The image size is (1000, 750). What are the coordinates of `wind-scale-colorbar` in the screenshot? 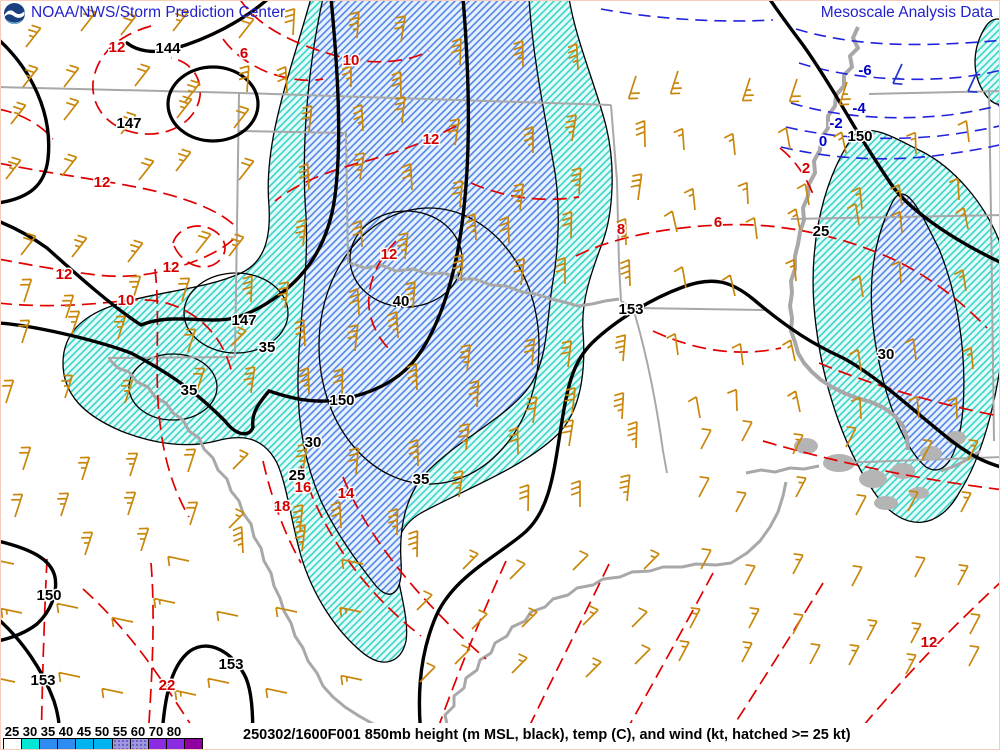 It's located at (103, 743).